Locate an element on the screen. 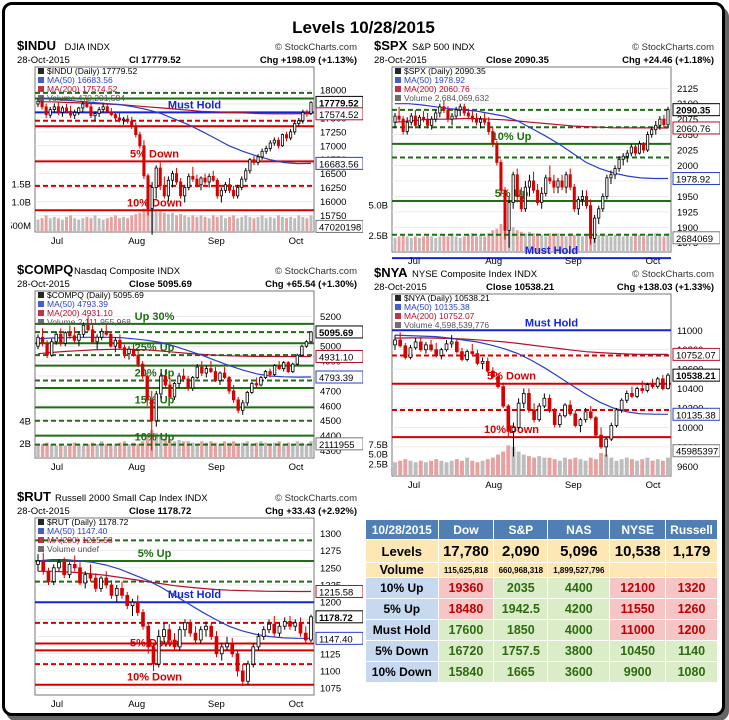 The image size is (729, 720). table-row: Must Hold 17600 1850 4000 11000 1200 is located at coordinates (541, 630).